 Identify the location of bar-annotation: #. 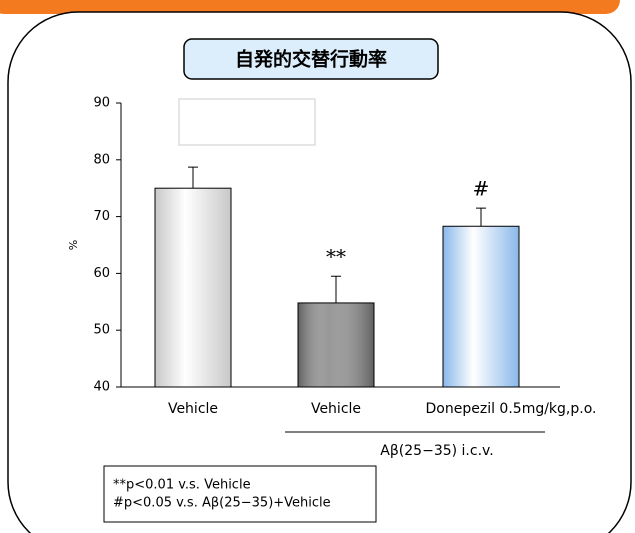
(481, 189).